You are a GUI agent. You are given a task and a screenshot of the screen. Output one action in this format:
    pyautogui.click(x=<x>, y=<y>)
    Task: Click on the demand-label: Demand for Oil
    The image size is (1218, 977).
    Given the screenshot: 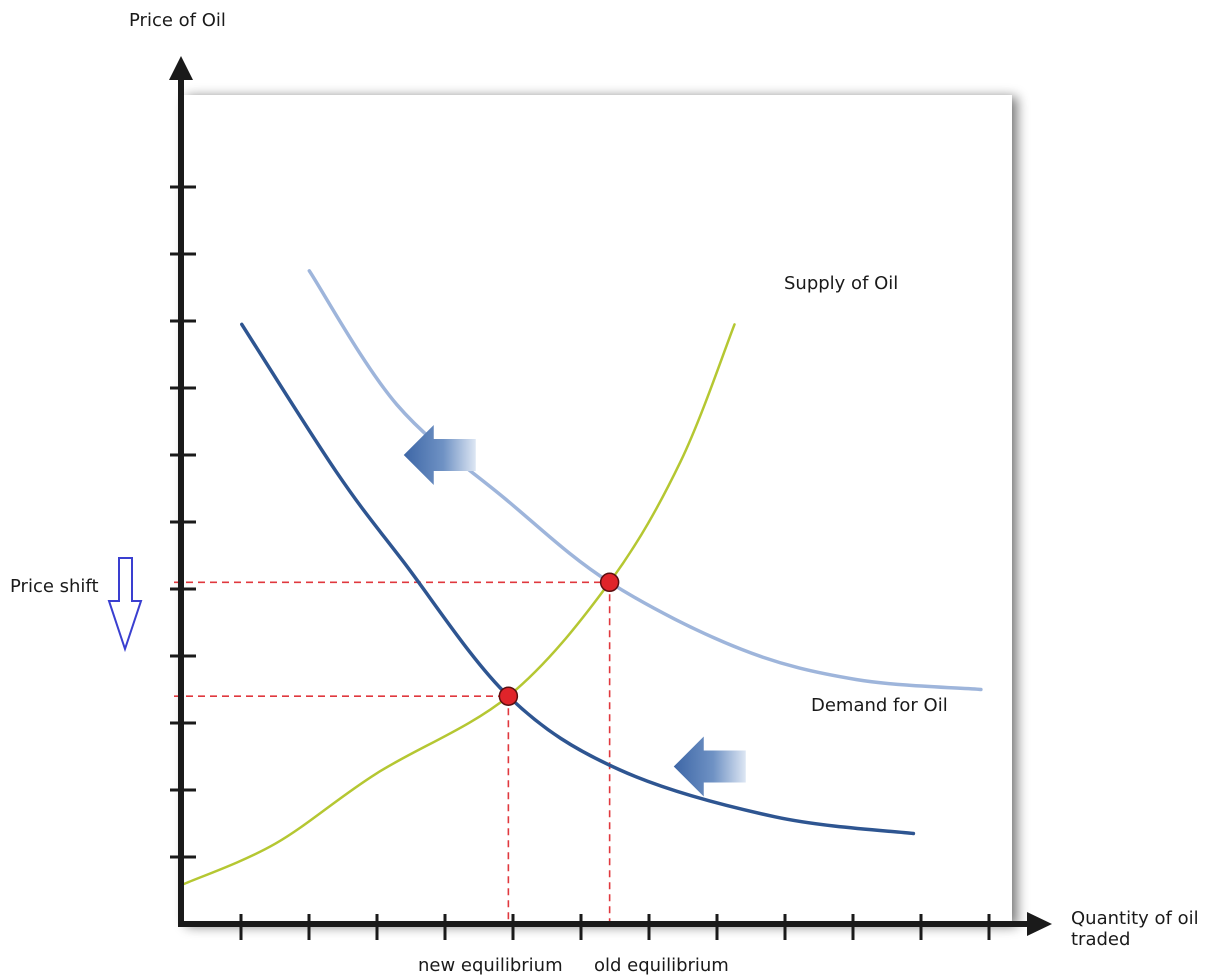 What is the action you would take?
    pyautogui.click(x=879, y=705)
    